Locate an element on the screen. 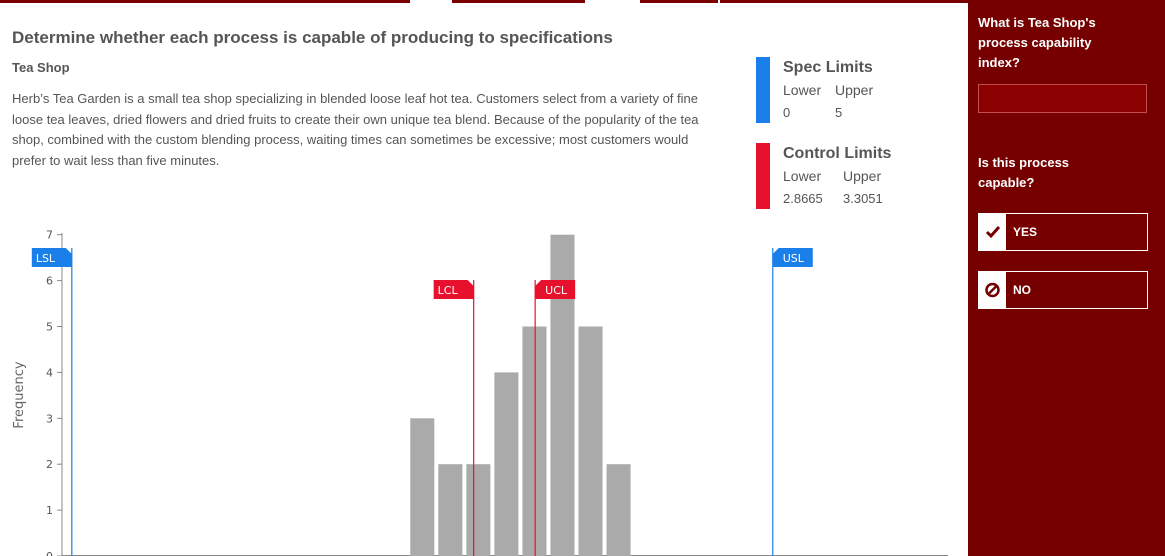 Image resolution: width=1165 pixels, height=556 pixels. spec-swatch is located at coordinates (763, 90).